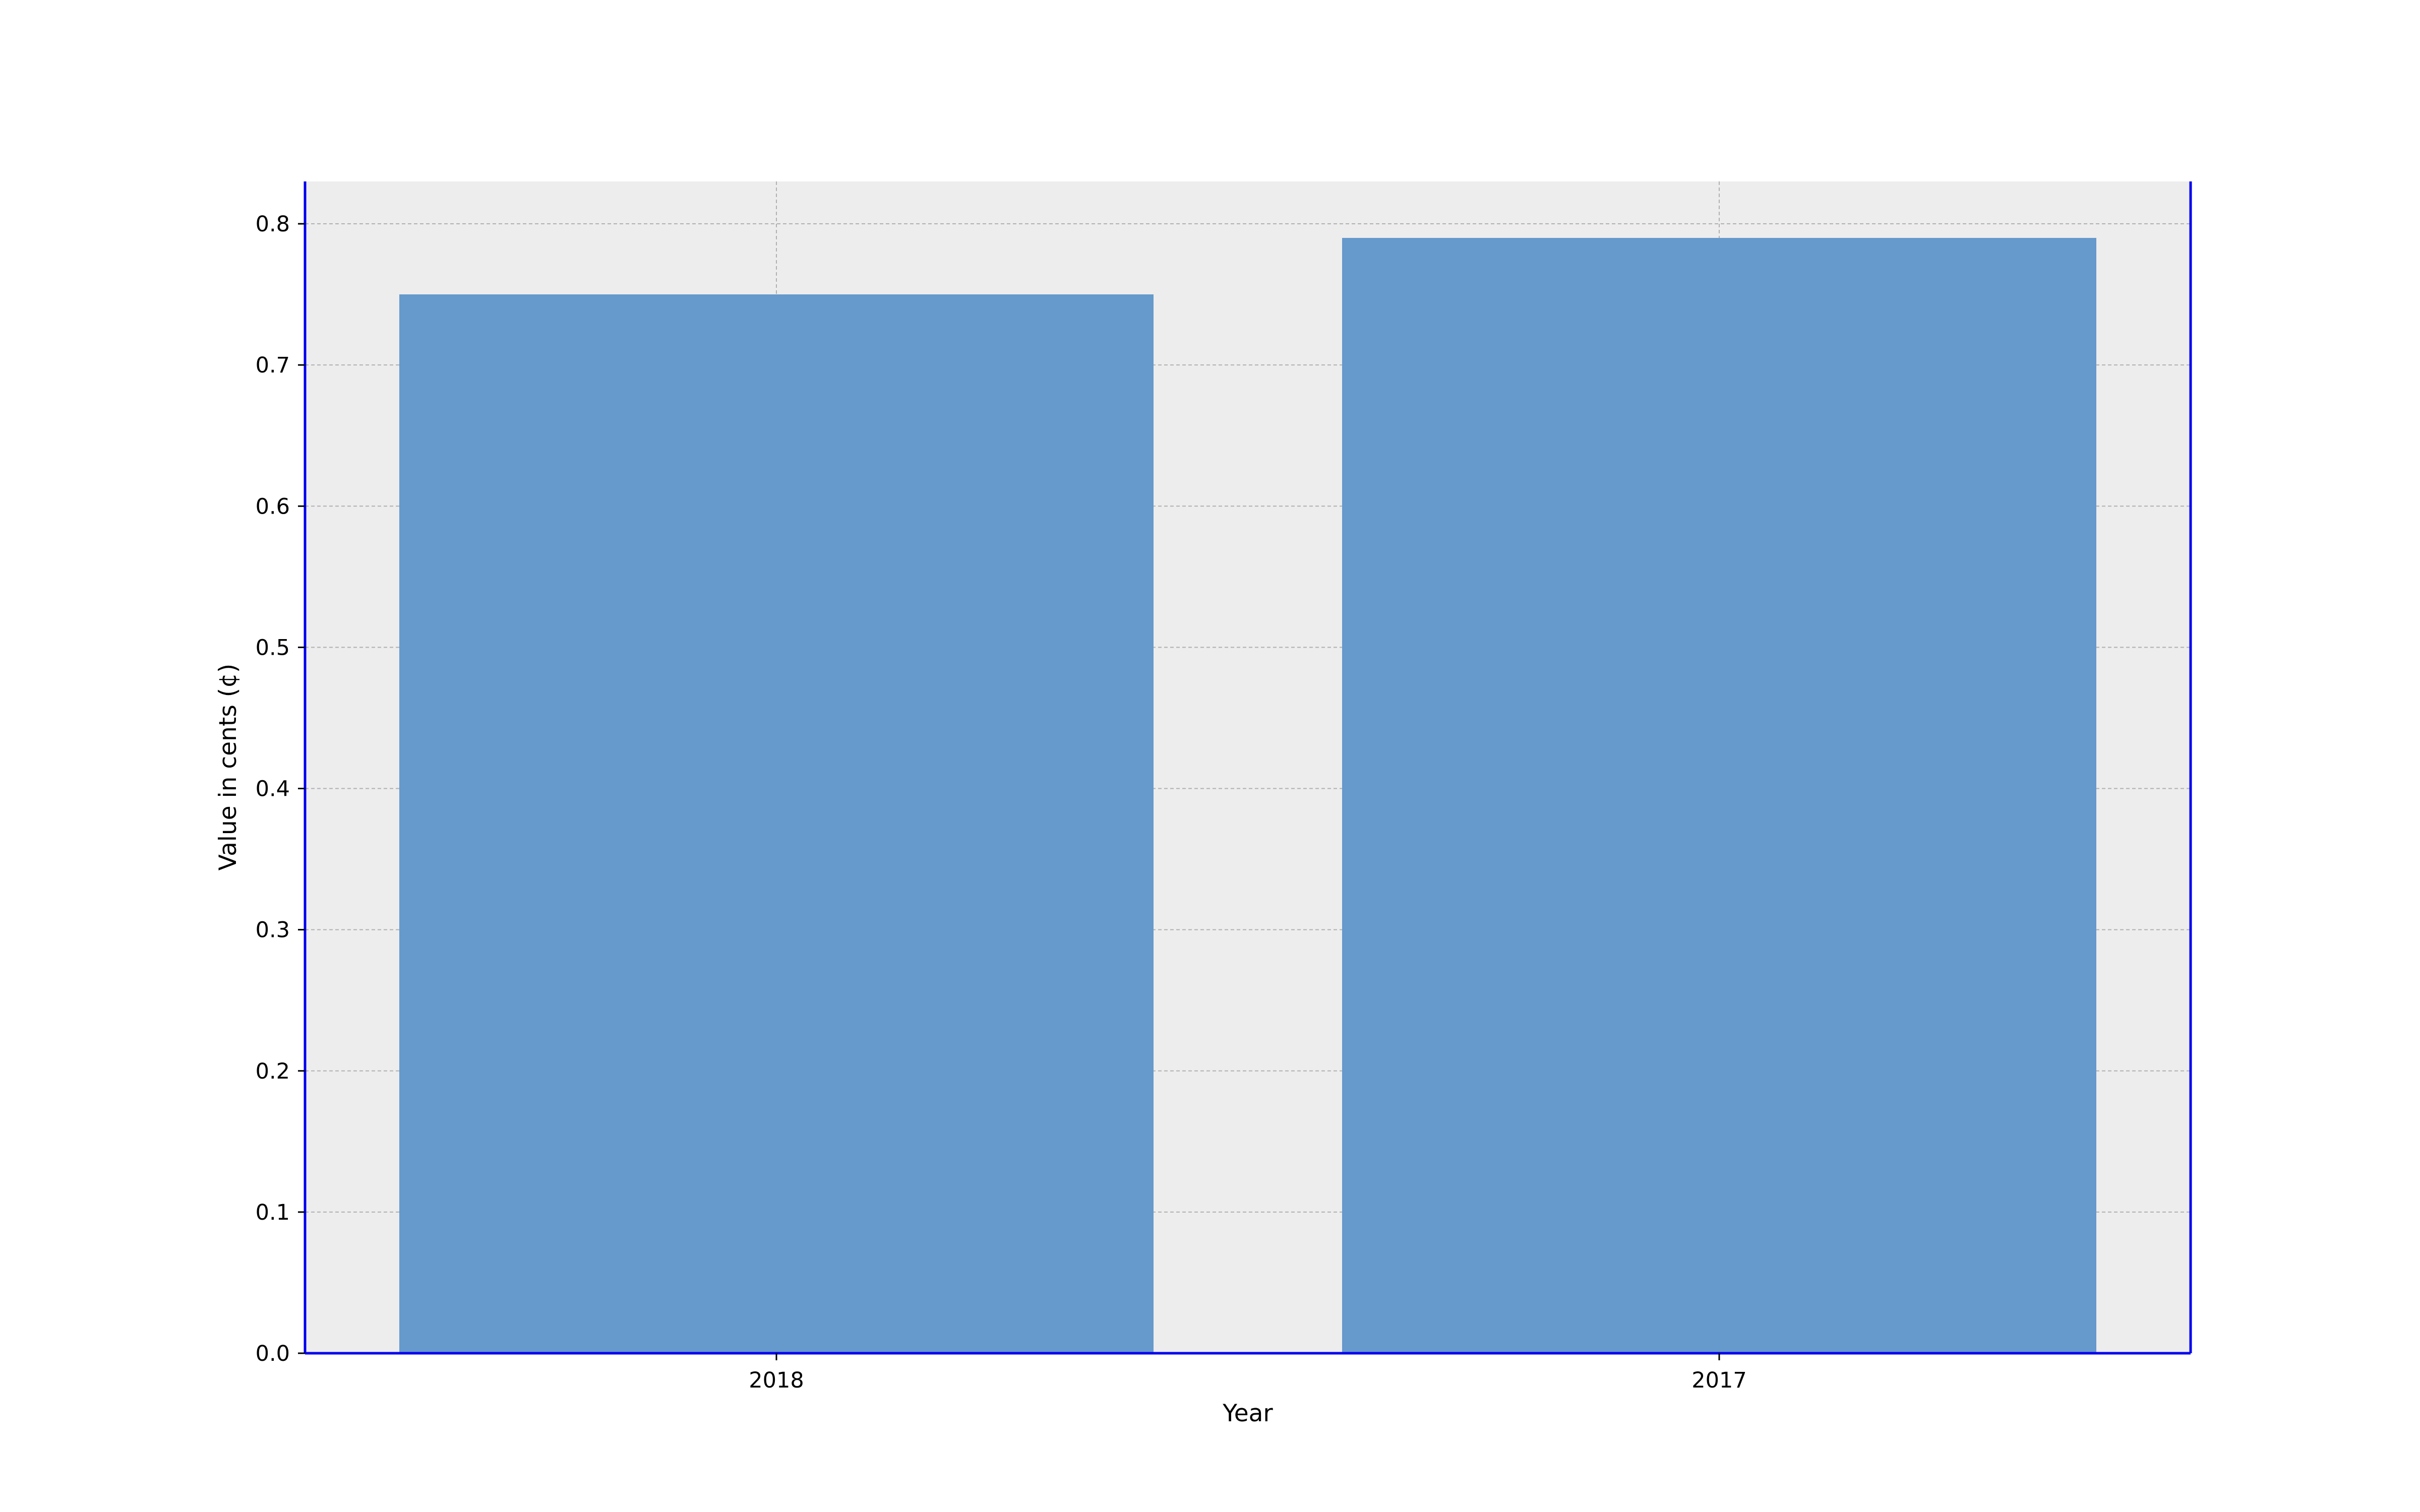 The height and width of the screenshot is (1512, 2420). Describe the element at coordinates (1247, 1373) in the screenshot. I see `x-axis-ticks: 2018 2017` at that location.